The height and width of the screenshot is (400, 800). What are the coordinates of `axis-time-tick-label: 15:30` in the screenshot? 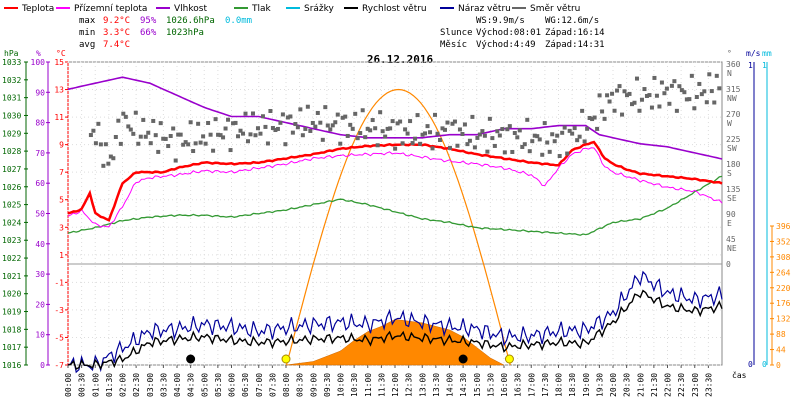 It's located at (490, 385).